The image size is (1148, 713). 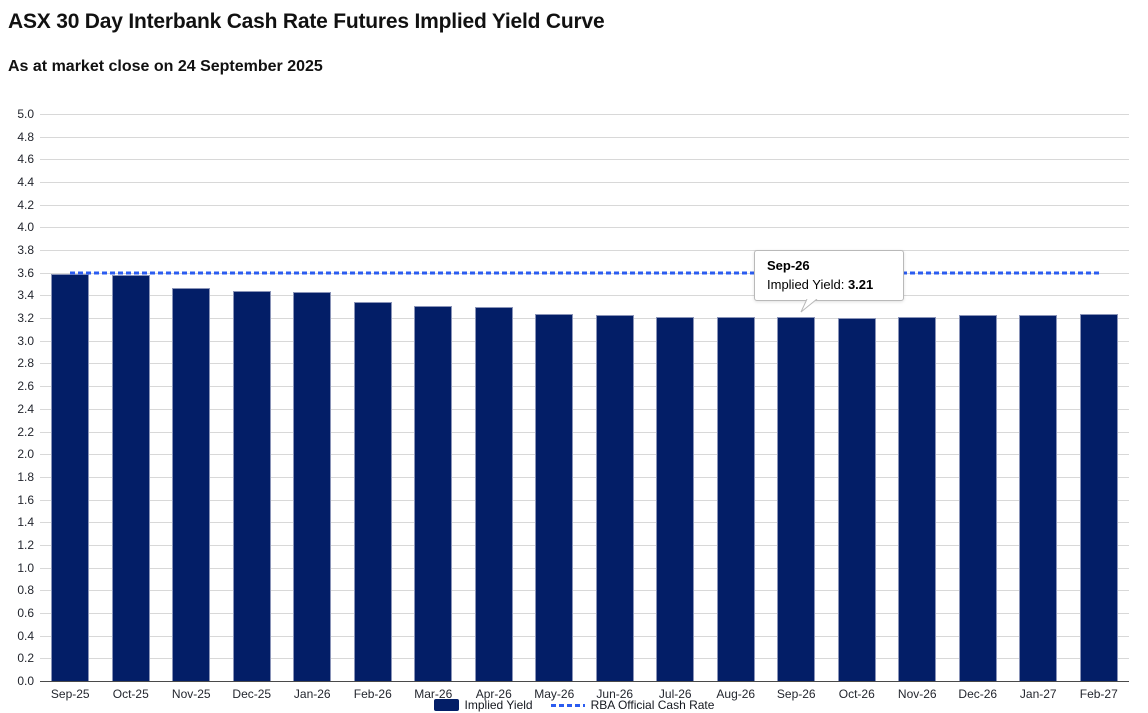 What do you see at coordinates (70, 694) in the screenshot?
I see `x-axis-label: Sep-25` at bounding box center [70, 694].